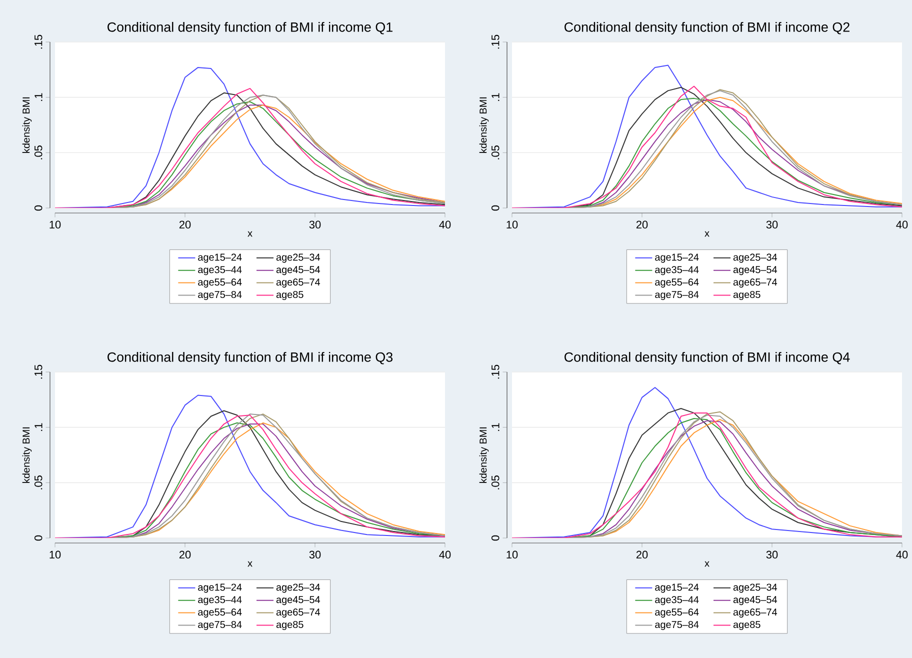 The height and width of the screenshot is (658, 912). Describe the element at coordinates (250, 28) in the screenshot. I see `chart-title: Conditional density function of BMI if income Q1` at that location.